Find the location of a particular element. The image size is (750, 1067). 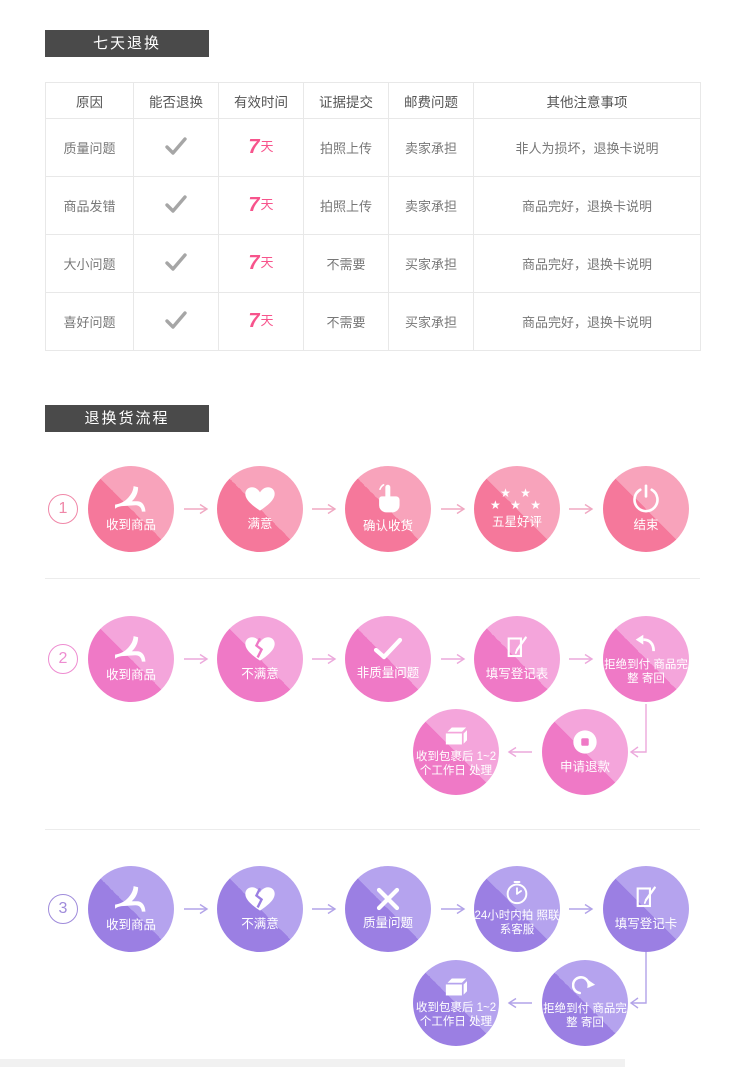

col-header-postage: 邮费问题 is located at coordinates (431, 100).